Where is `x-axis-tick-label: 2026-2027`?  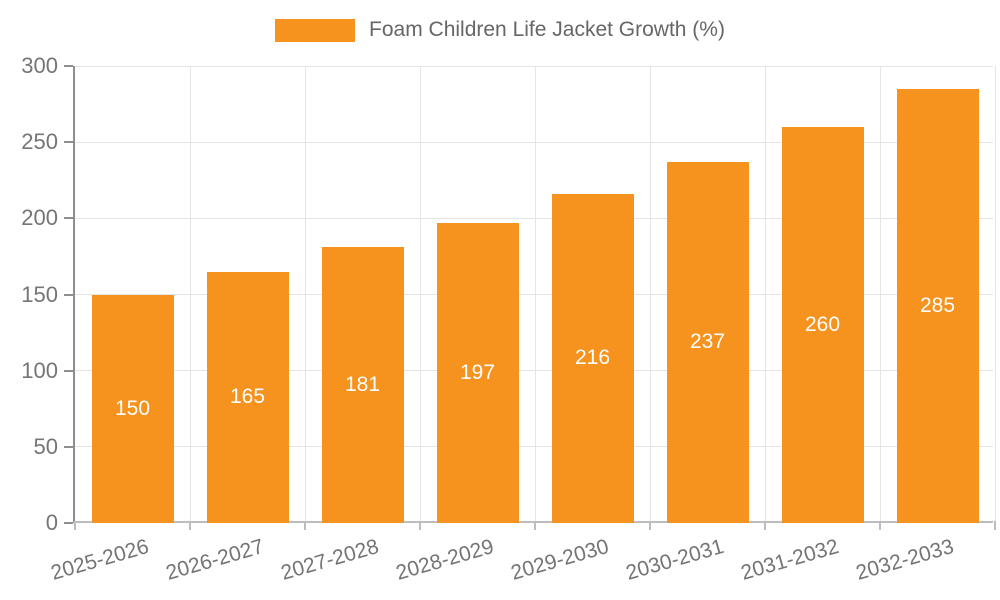
x-axis-tick-label: 2026-2027 is located at coordinates (214, 560).